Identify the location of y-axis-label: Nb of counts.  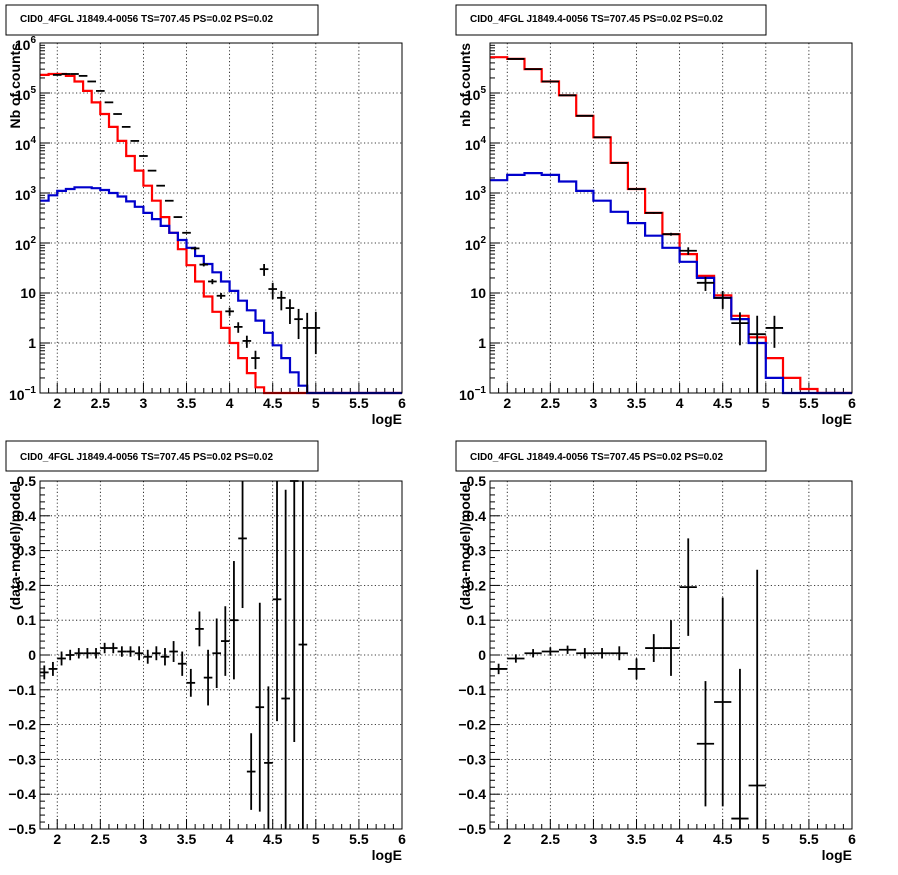
(15, 86).